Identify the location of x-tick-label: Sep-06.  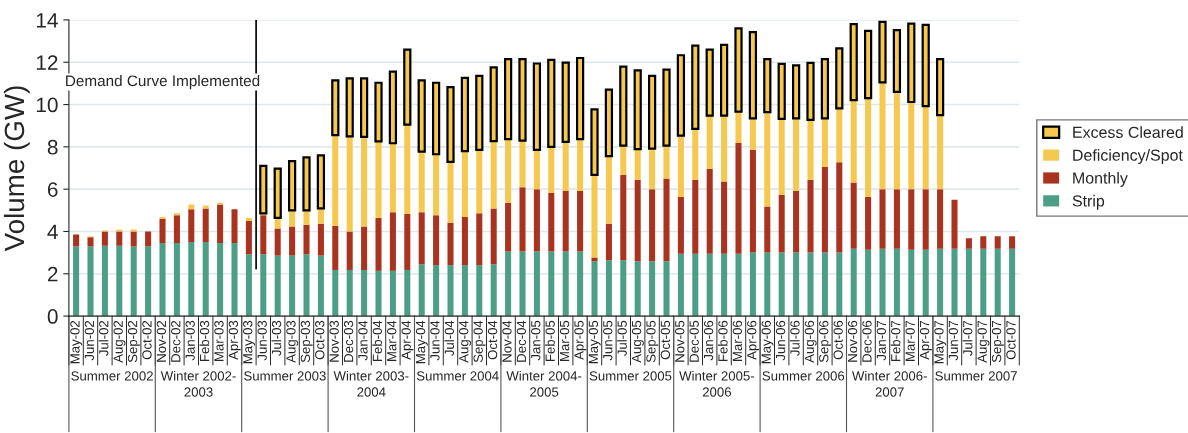
(825, 341).